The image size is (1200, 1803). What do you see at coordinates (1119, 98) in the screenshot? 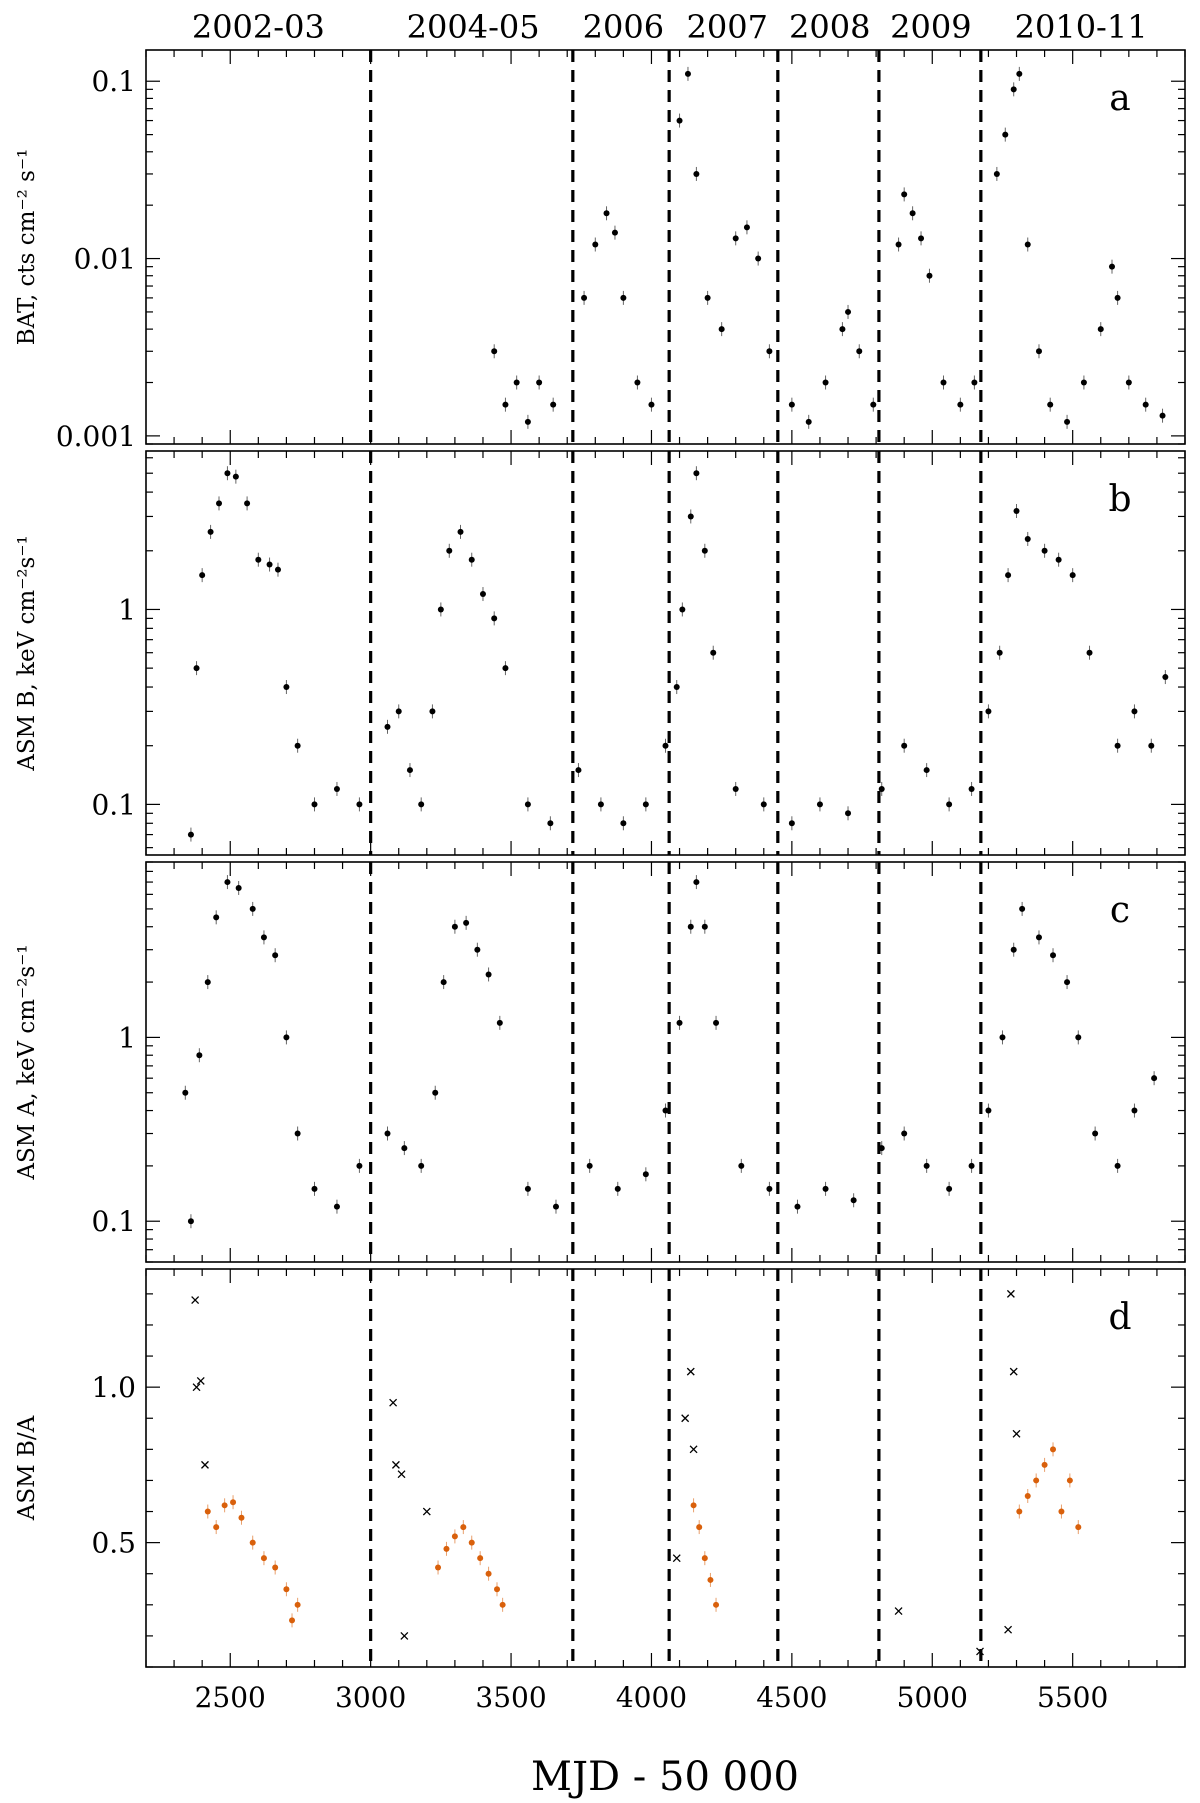
I see `panel-label: a` at bounding box center [1119, 98].